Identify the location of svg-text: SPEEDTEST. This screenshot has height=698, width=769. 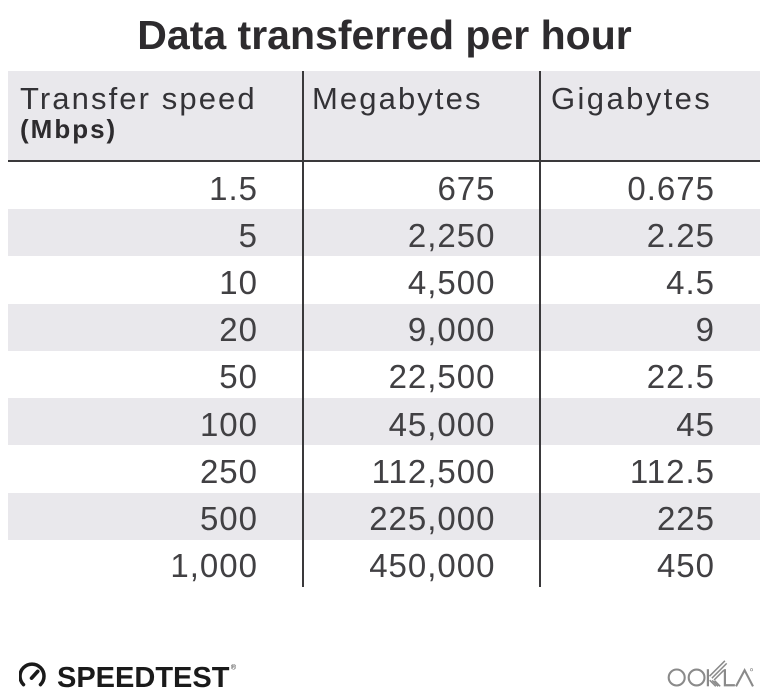
(143, 678).